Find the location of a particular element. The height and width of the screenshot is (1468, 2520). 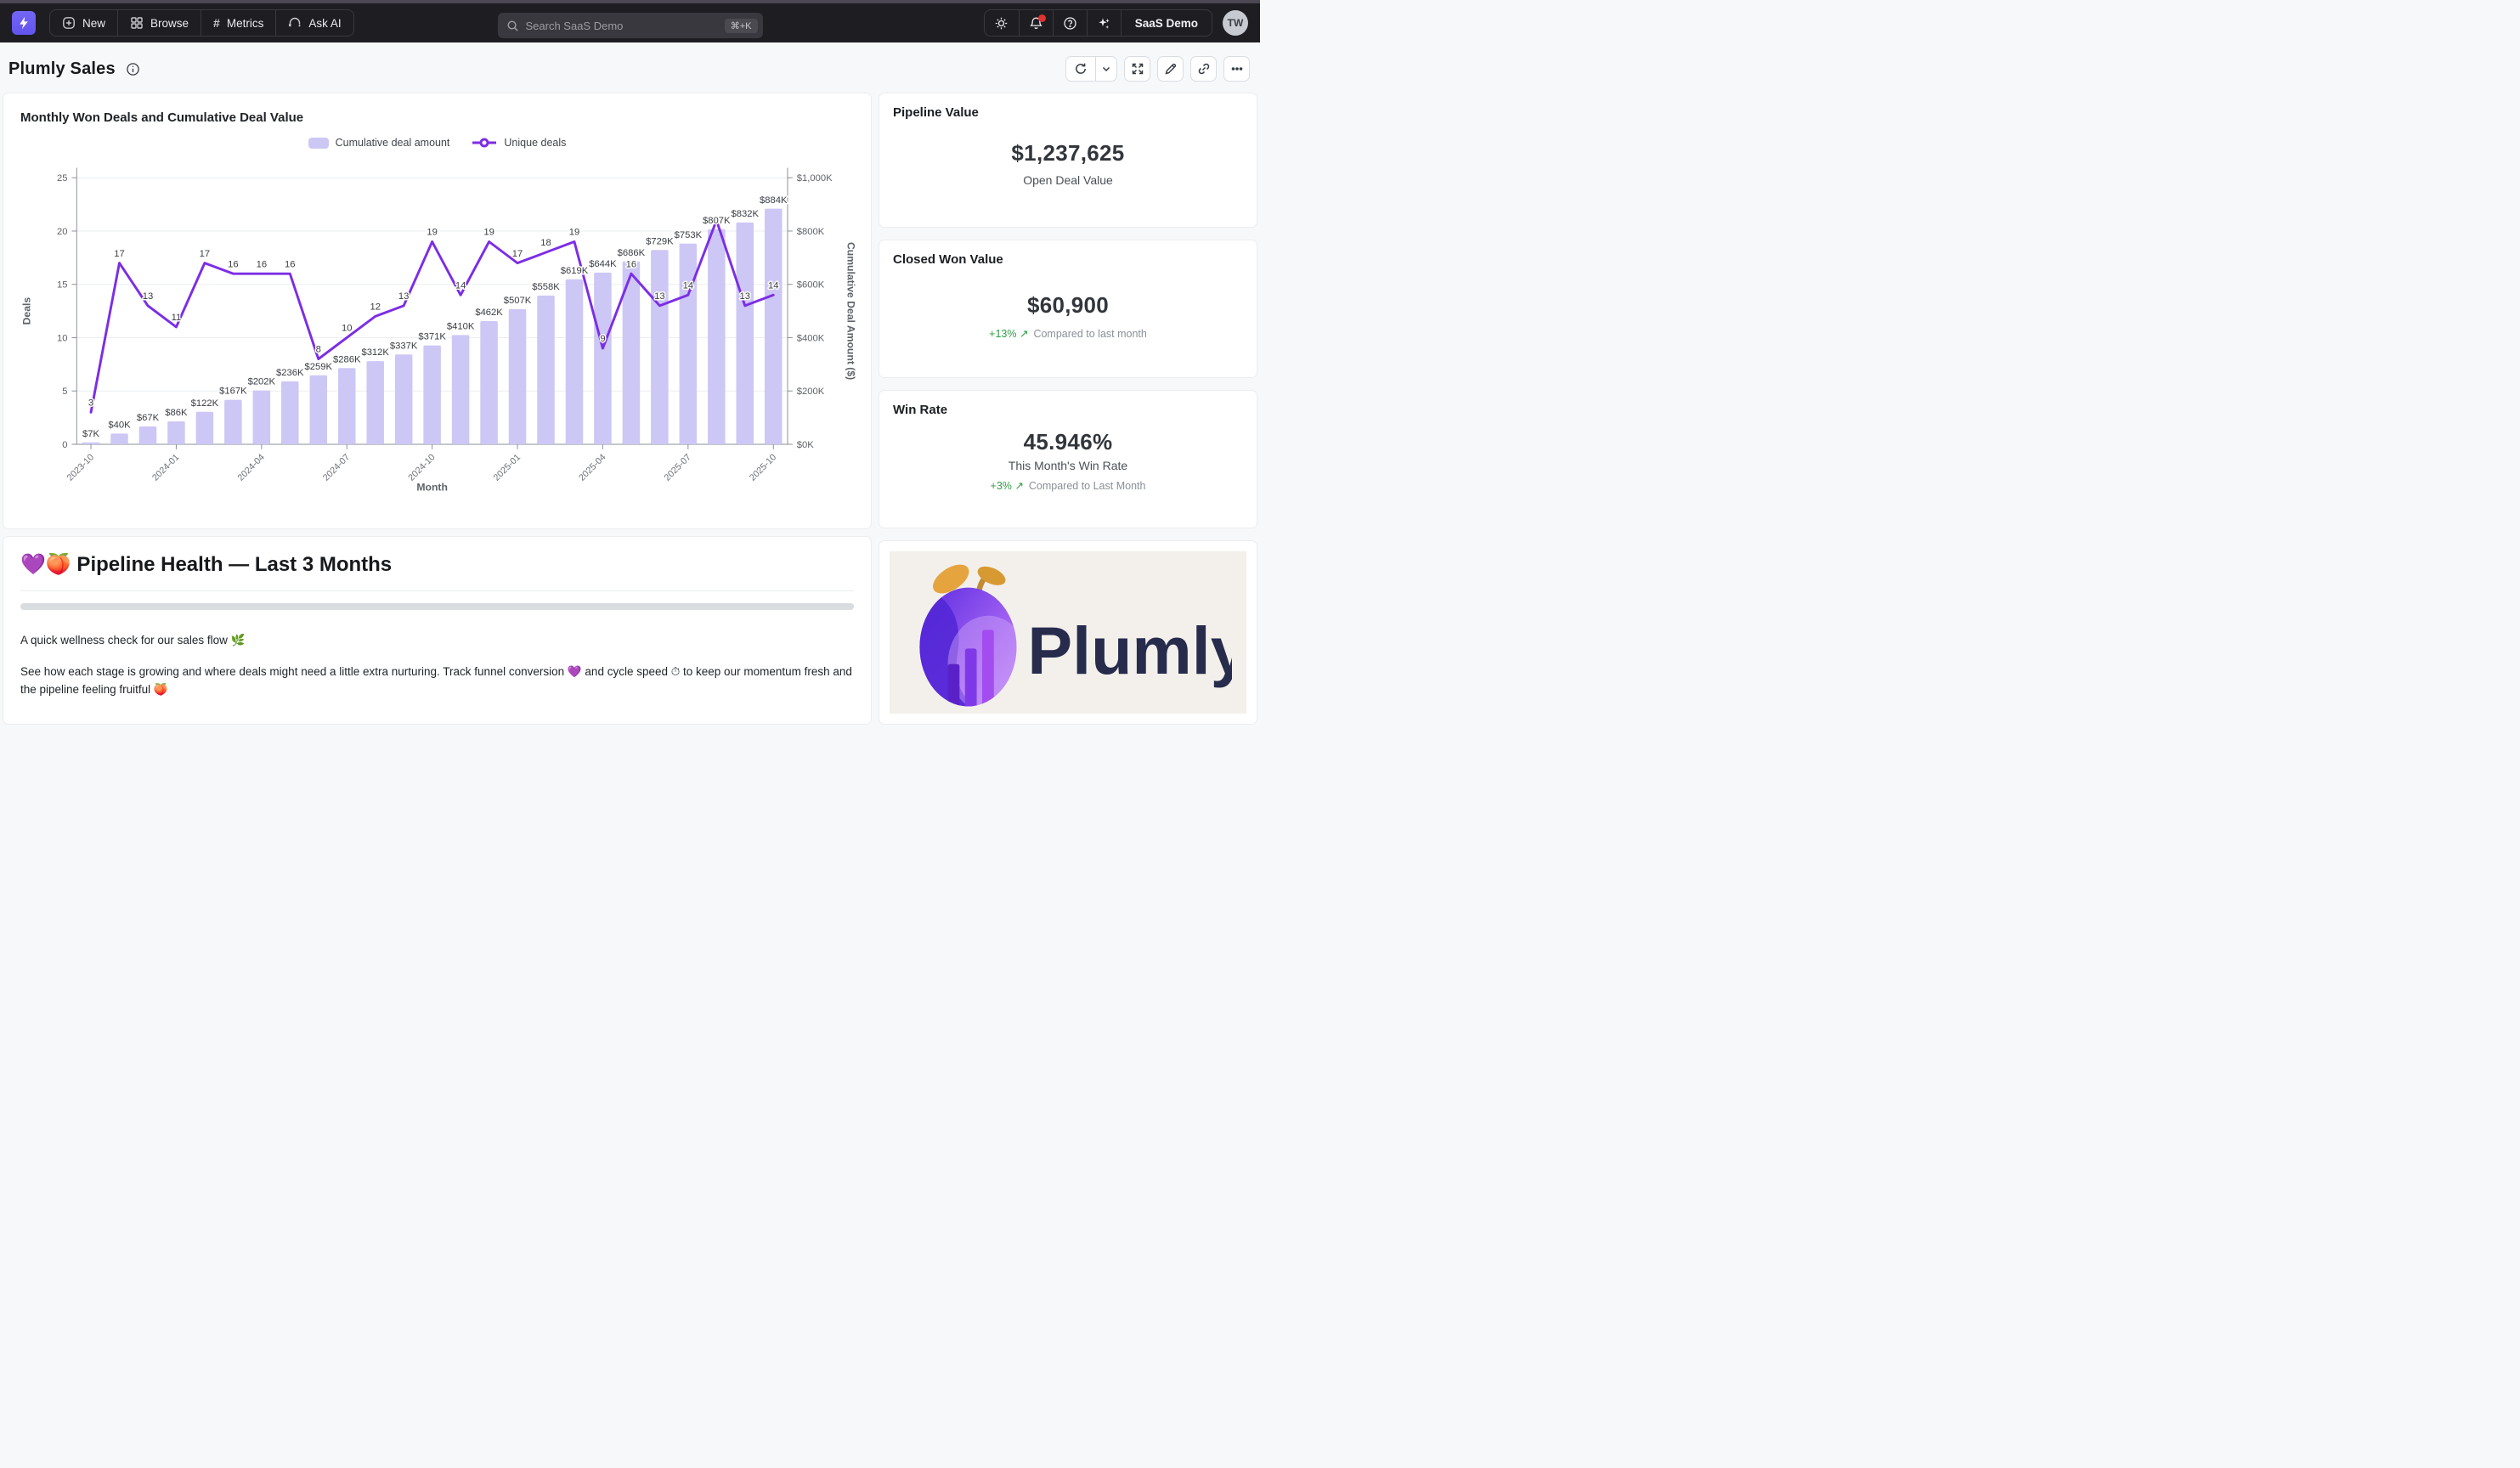

expand-icon is located at coordinates (1138, 69).